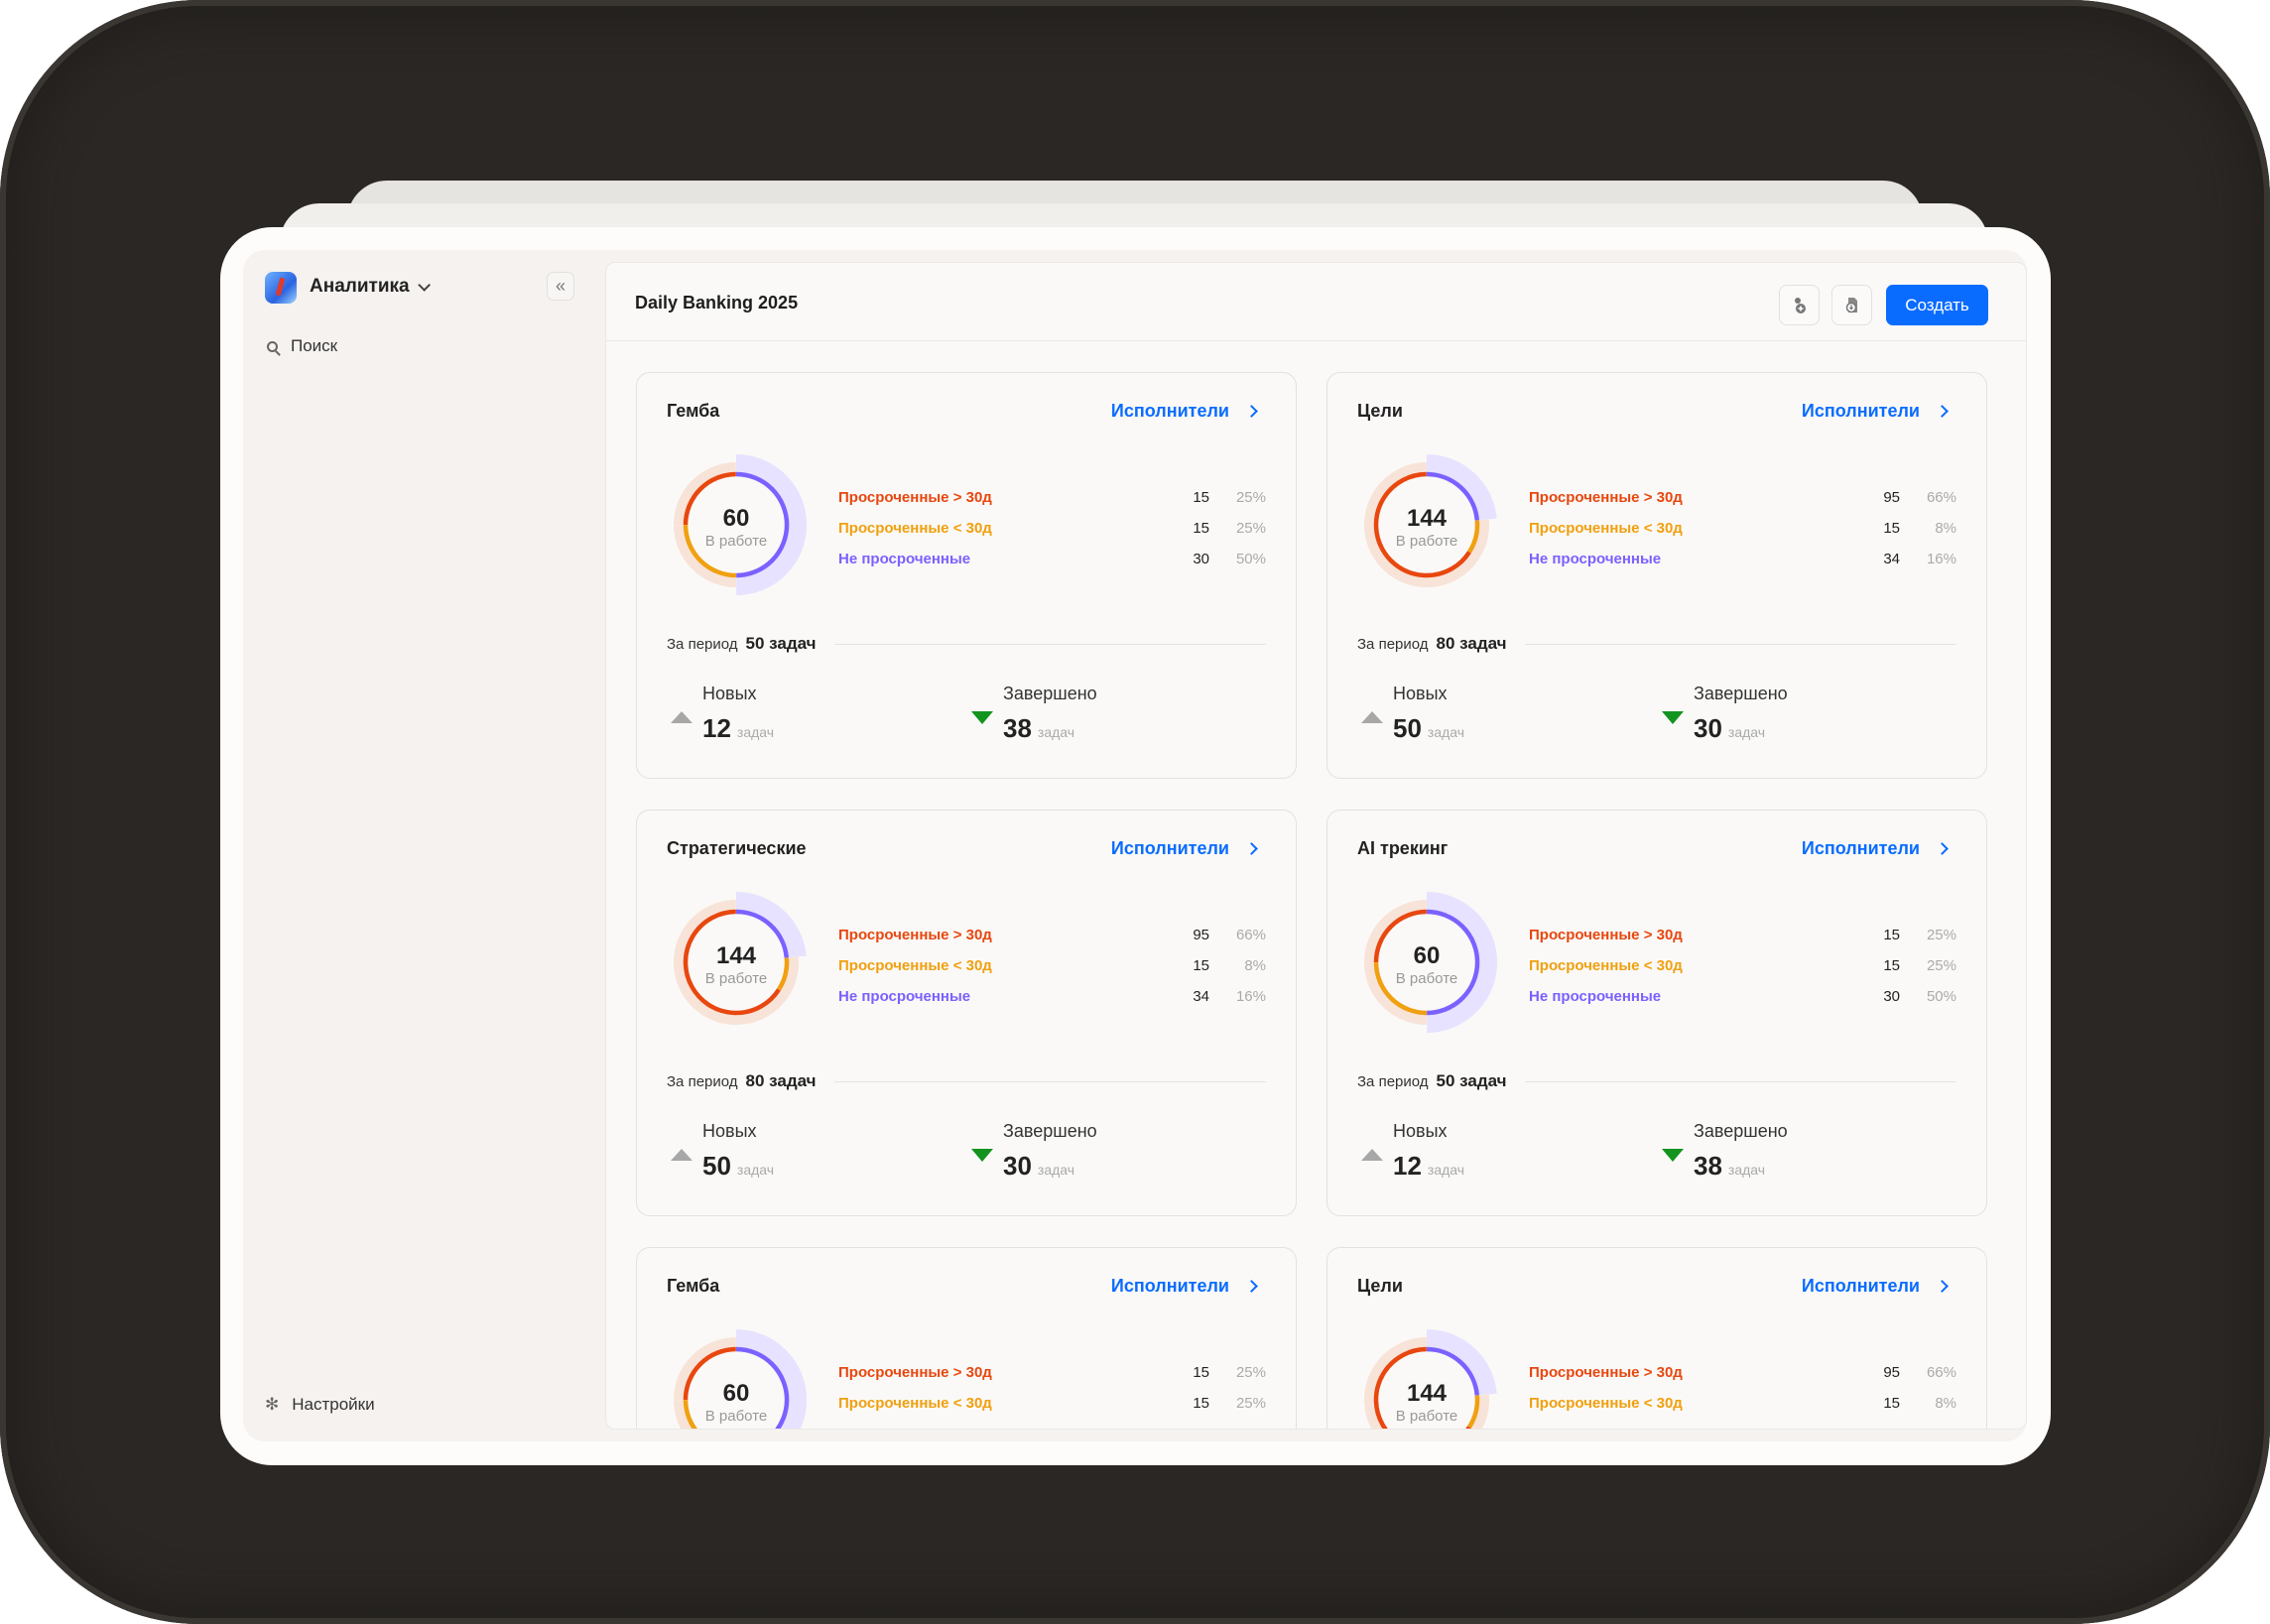  Describe the element at coordinates (1799, 305) in the screenshot. I see `add-user-button` at that location.